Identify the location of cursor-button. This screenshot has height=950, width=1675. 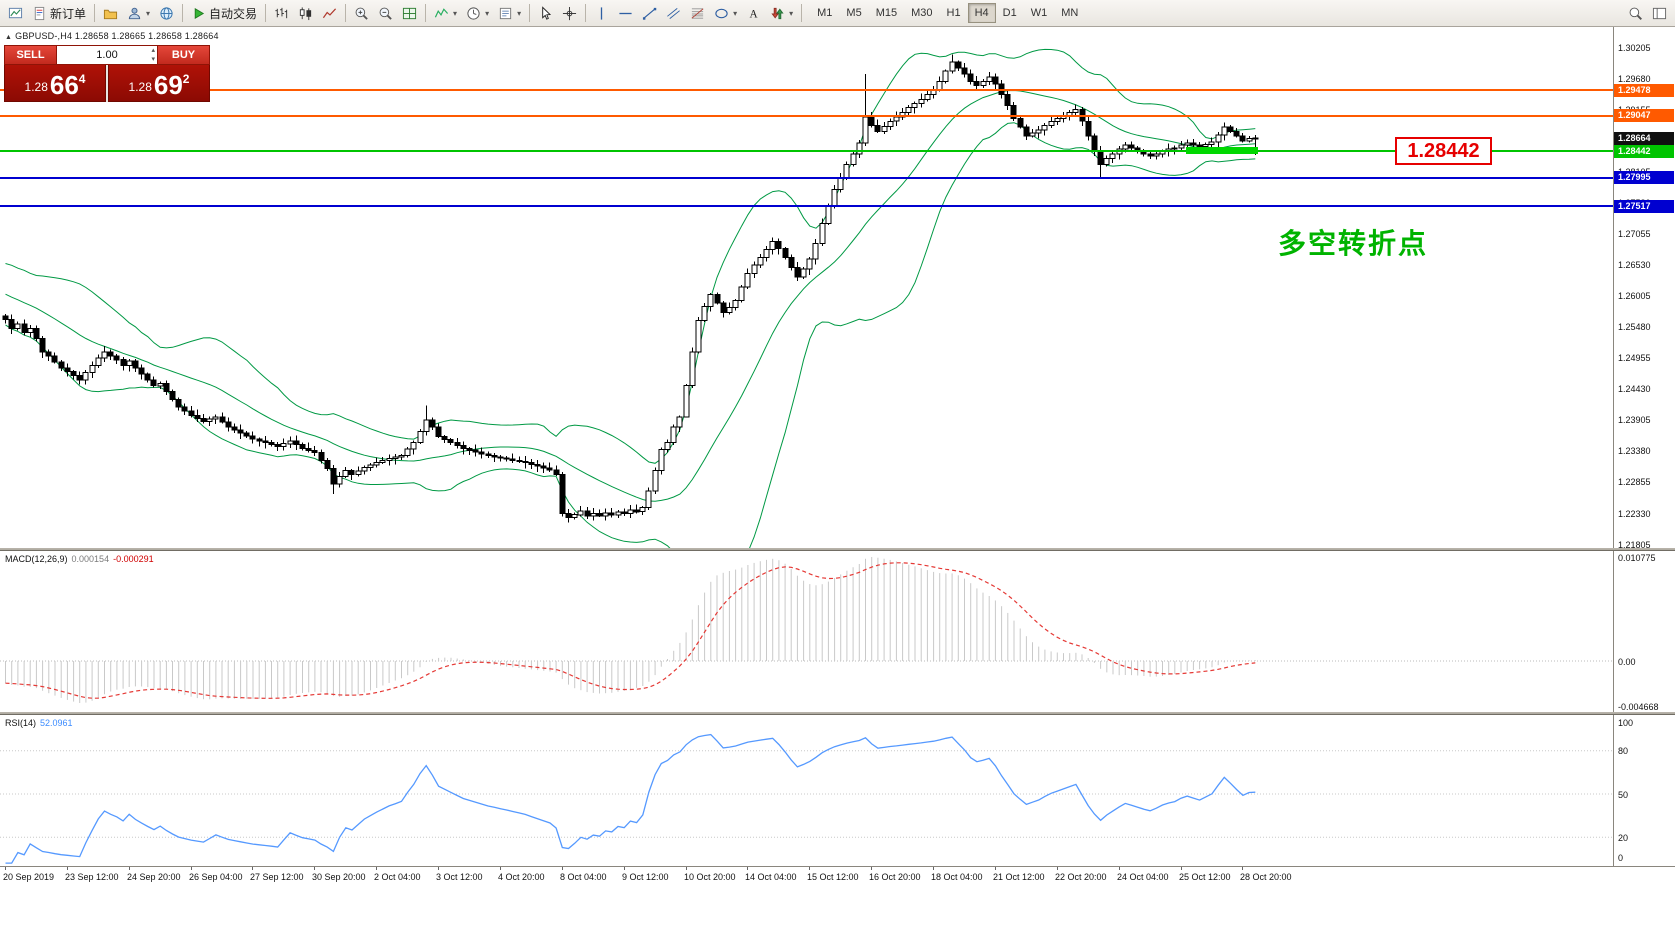
(545, 13).